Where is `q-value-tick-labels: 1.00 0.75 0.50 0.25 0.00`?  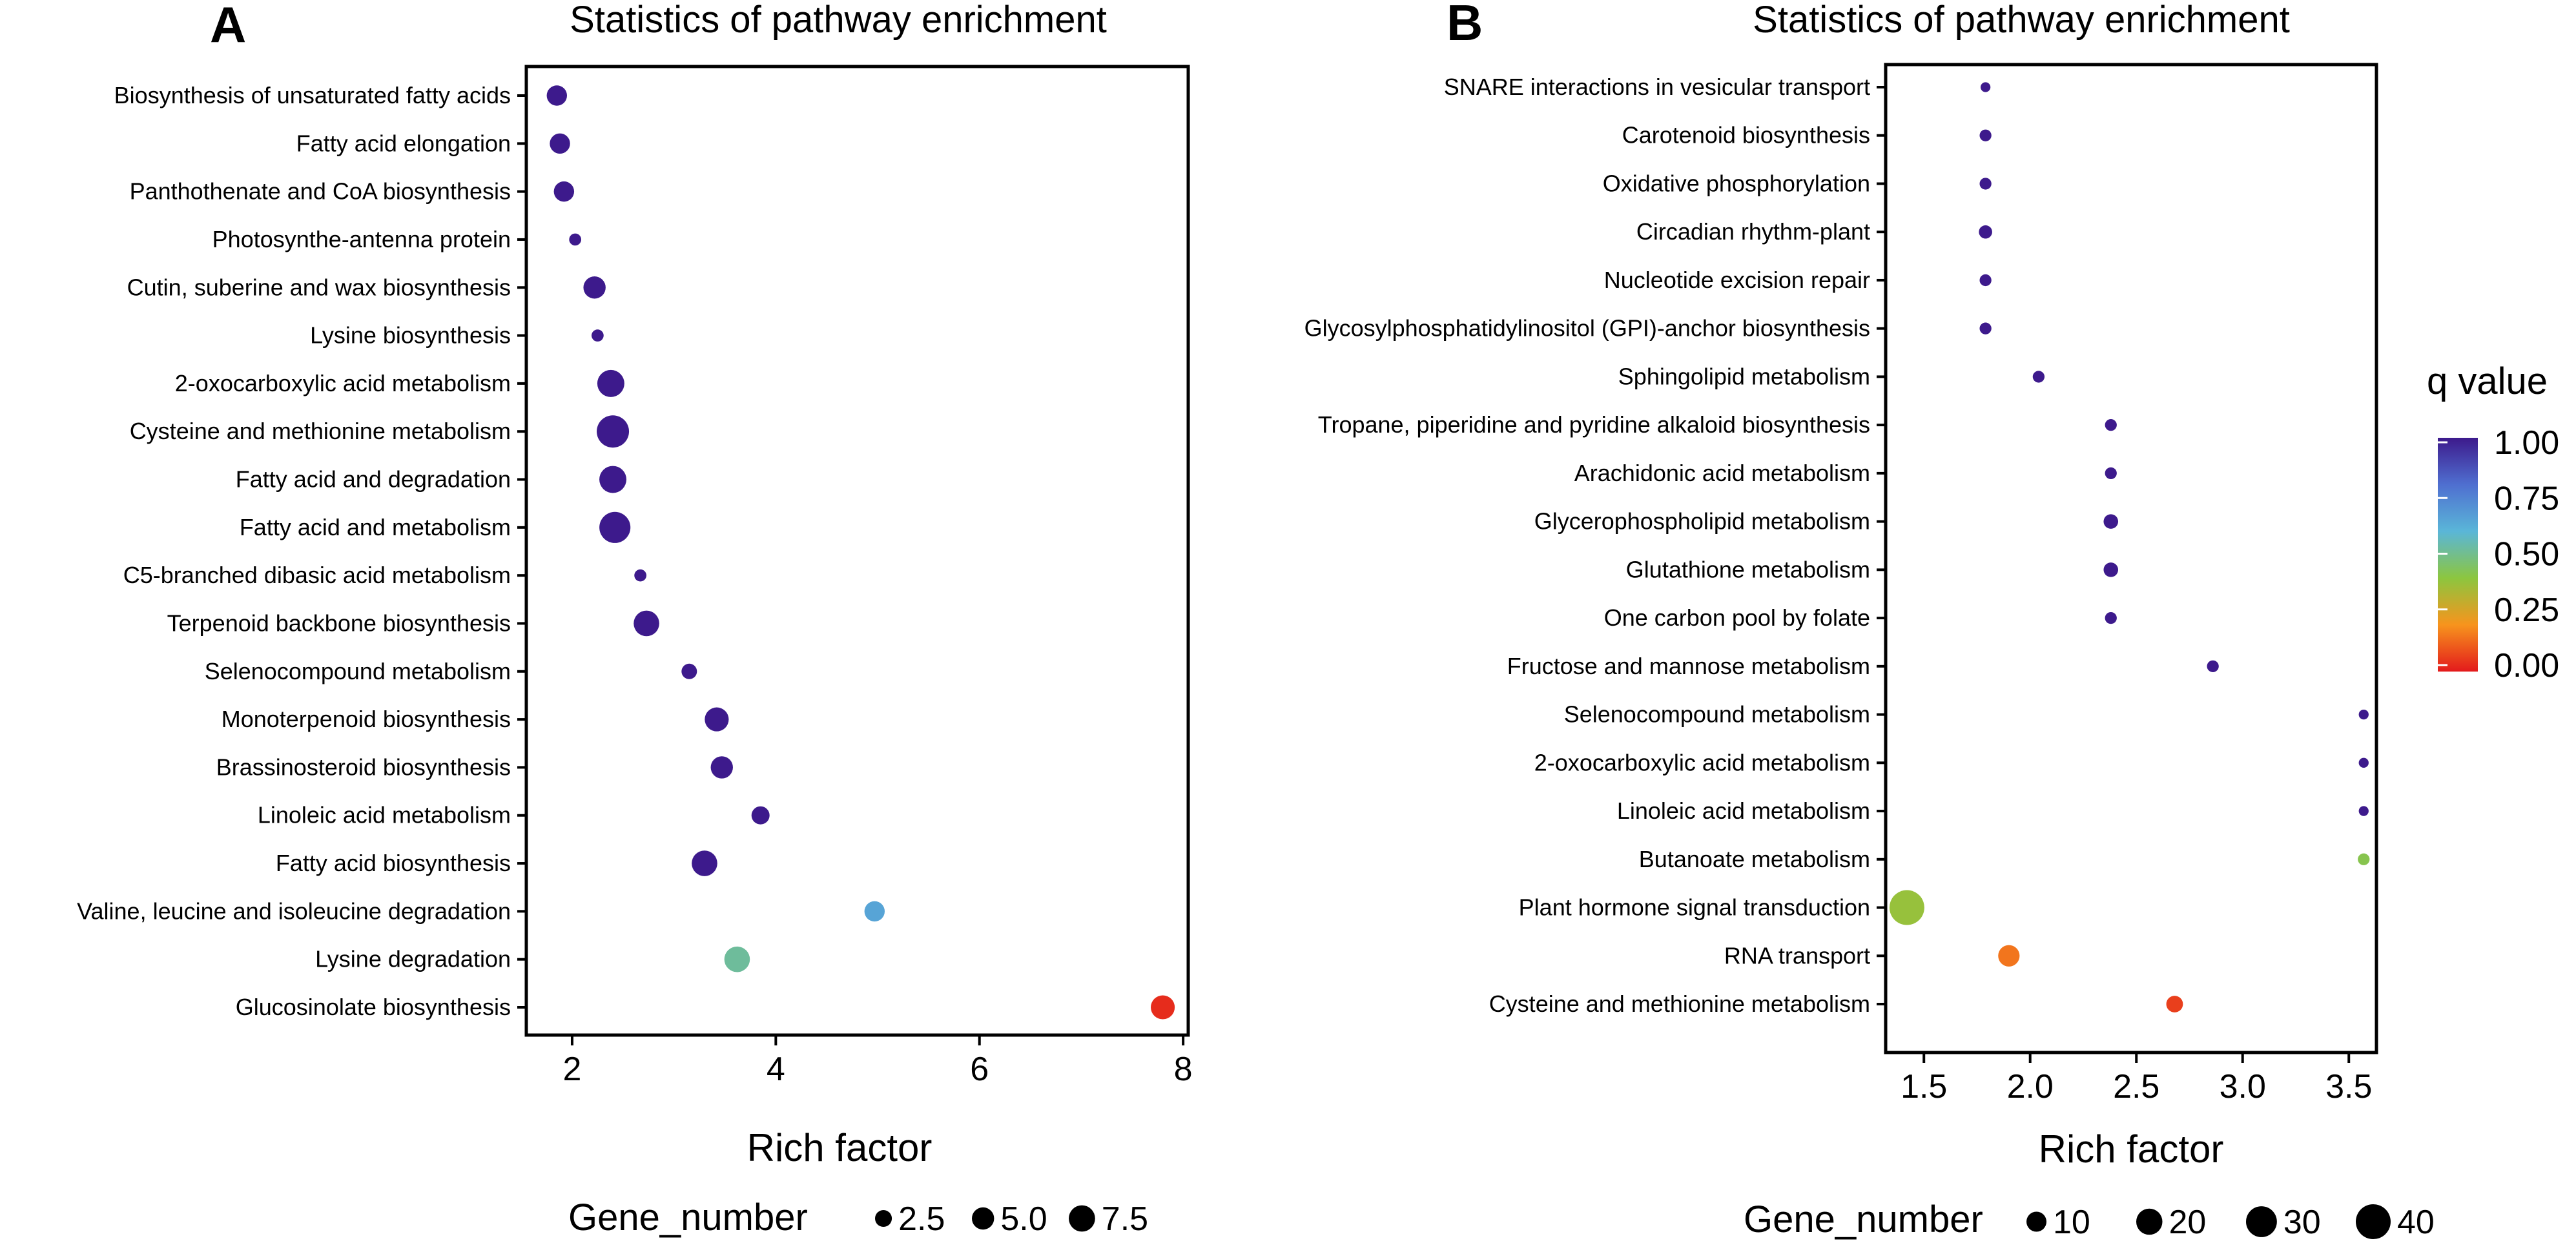 q-value-tick-labels: 1.00 0.75 0.50 0.25 0.00 is located at coordinates (2498, 554).